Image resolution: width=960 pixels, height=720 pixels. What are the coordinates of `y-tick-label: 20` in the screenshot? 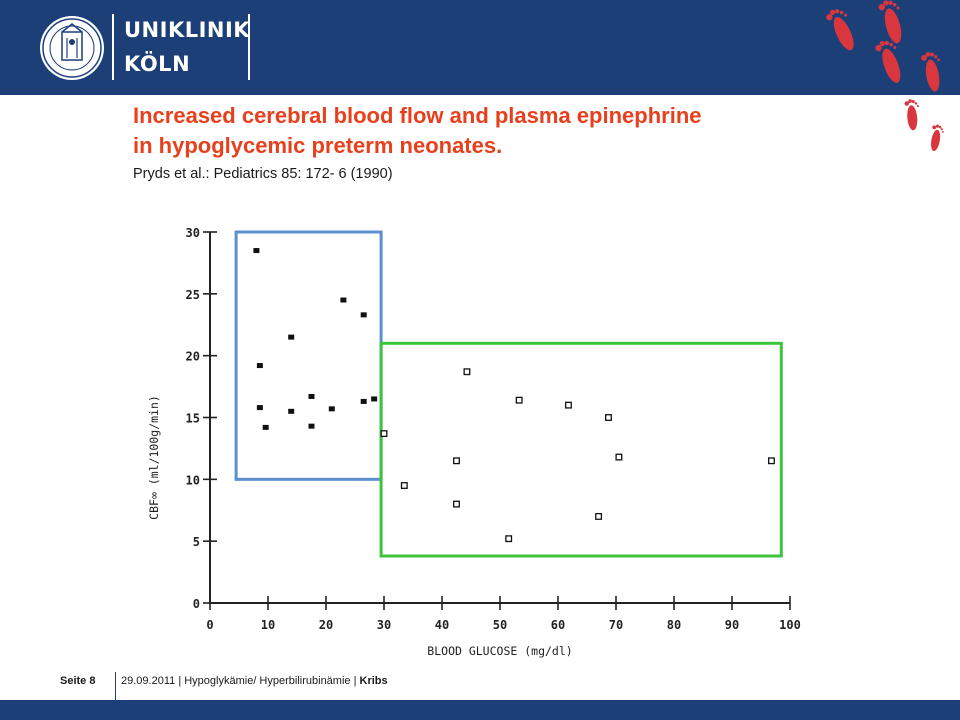 It's located at (193, 357).